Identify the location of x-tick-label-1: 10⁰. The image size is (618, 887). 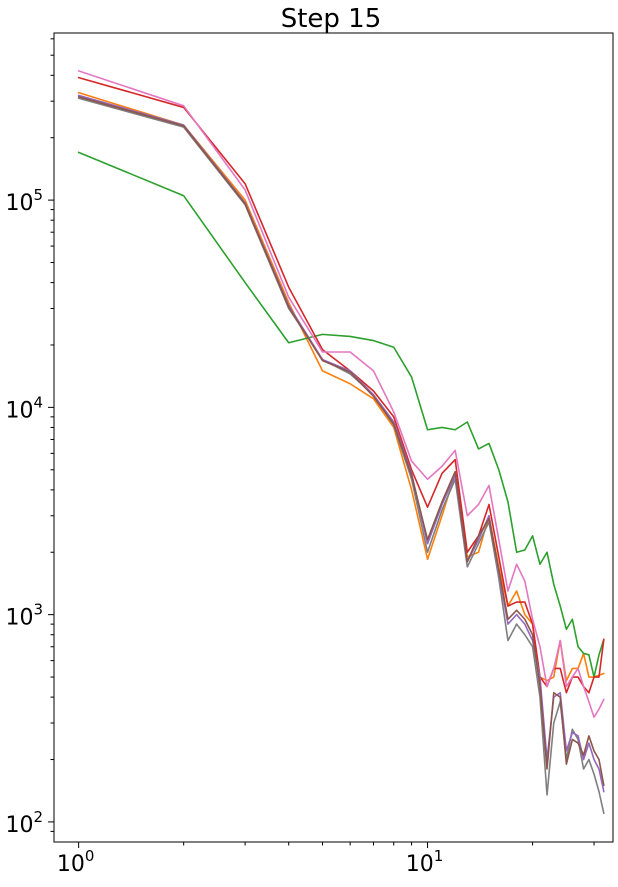
(76, 862).